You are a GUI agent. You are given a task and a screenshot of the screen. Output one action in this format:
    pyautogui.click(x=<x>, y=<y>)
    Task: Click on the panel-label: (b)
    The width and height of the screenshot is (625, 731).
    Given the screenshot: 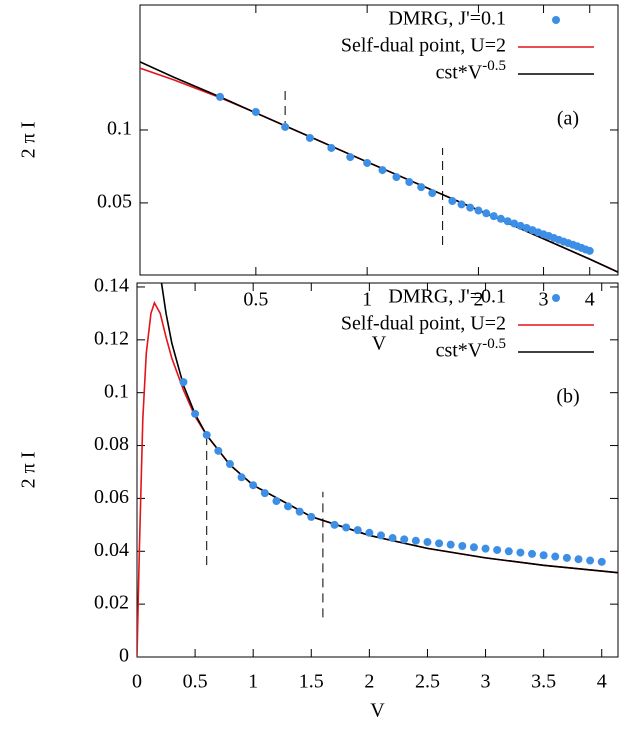 What is the action you would take?
    pyautogui.click(x=567, y=397)
    